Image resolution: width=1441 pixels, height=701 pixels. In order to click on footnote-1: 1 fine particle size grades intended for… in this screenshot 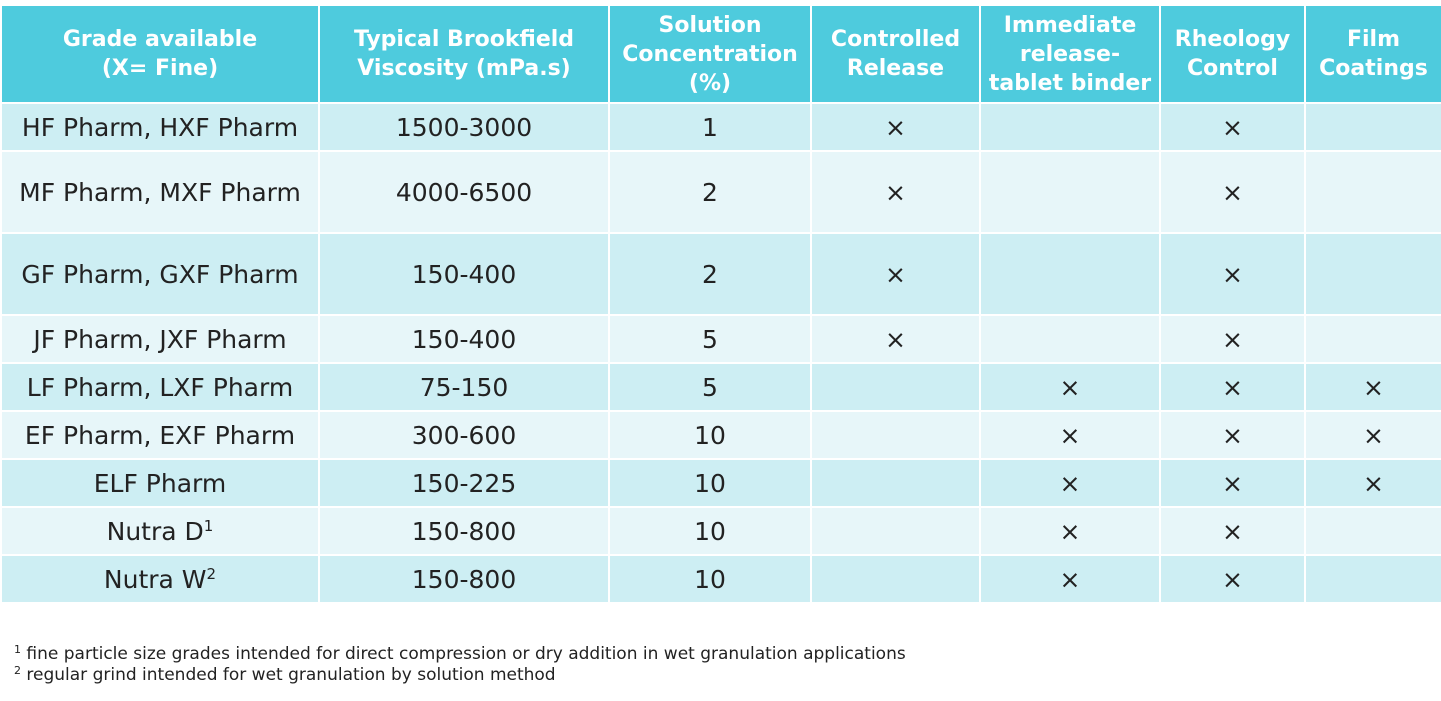, I will do `click(460, 654)`.